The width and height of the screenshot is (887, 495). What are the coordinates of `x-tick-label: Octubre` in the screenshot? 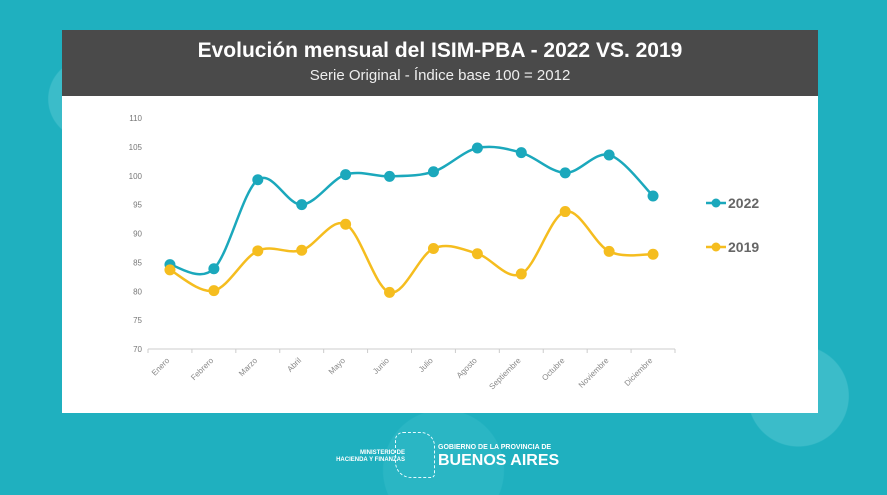 It's located at (553, 369).